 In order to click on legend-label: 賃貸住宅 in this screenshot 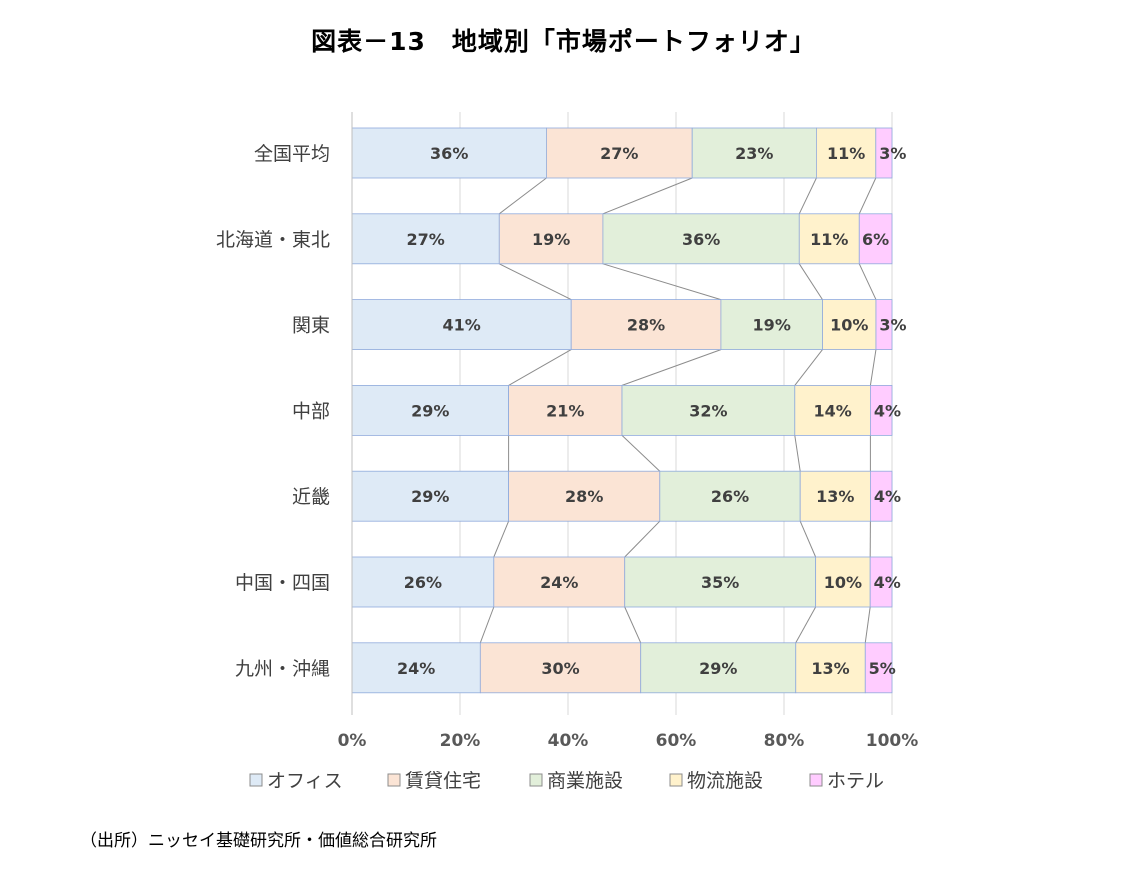, I will do `click(443, 781)`.